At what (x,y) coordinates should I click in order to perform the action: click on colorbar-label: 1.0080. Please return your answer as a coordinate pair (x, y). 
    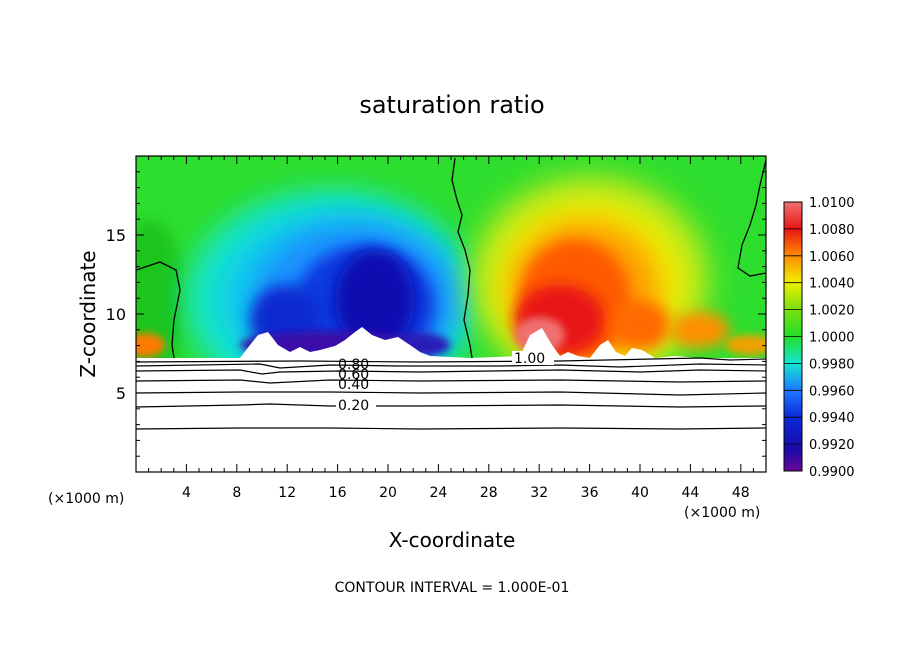
    Looking at the image, I should click on (832, 230).